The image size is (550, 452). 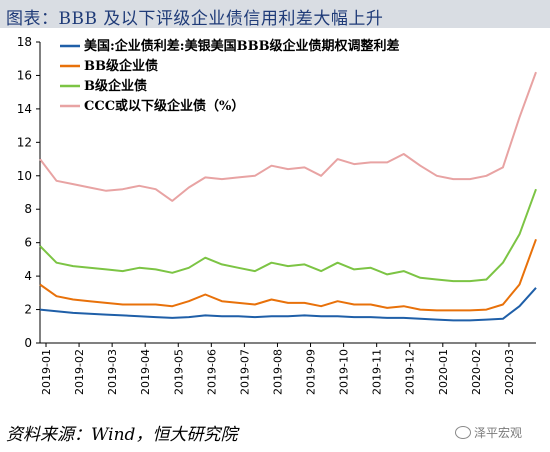 I want to click on x-tick-label: 2019-01, so click(x=46, y=372).